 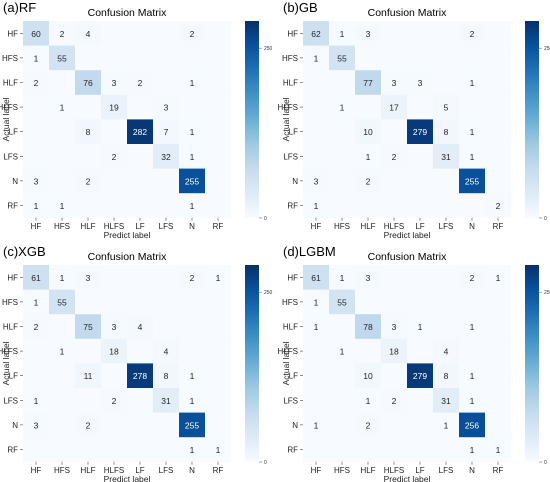 What do you see at coordinates (407, 235) in the screenshot?
I see `x-axis-label: Predict label` at bounding box center [407, 235].